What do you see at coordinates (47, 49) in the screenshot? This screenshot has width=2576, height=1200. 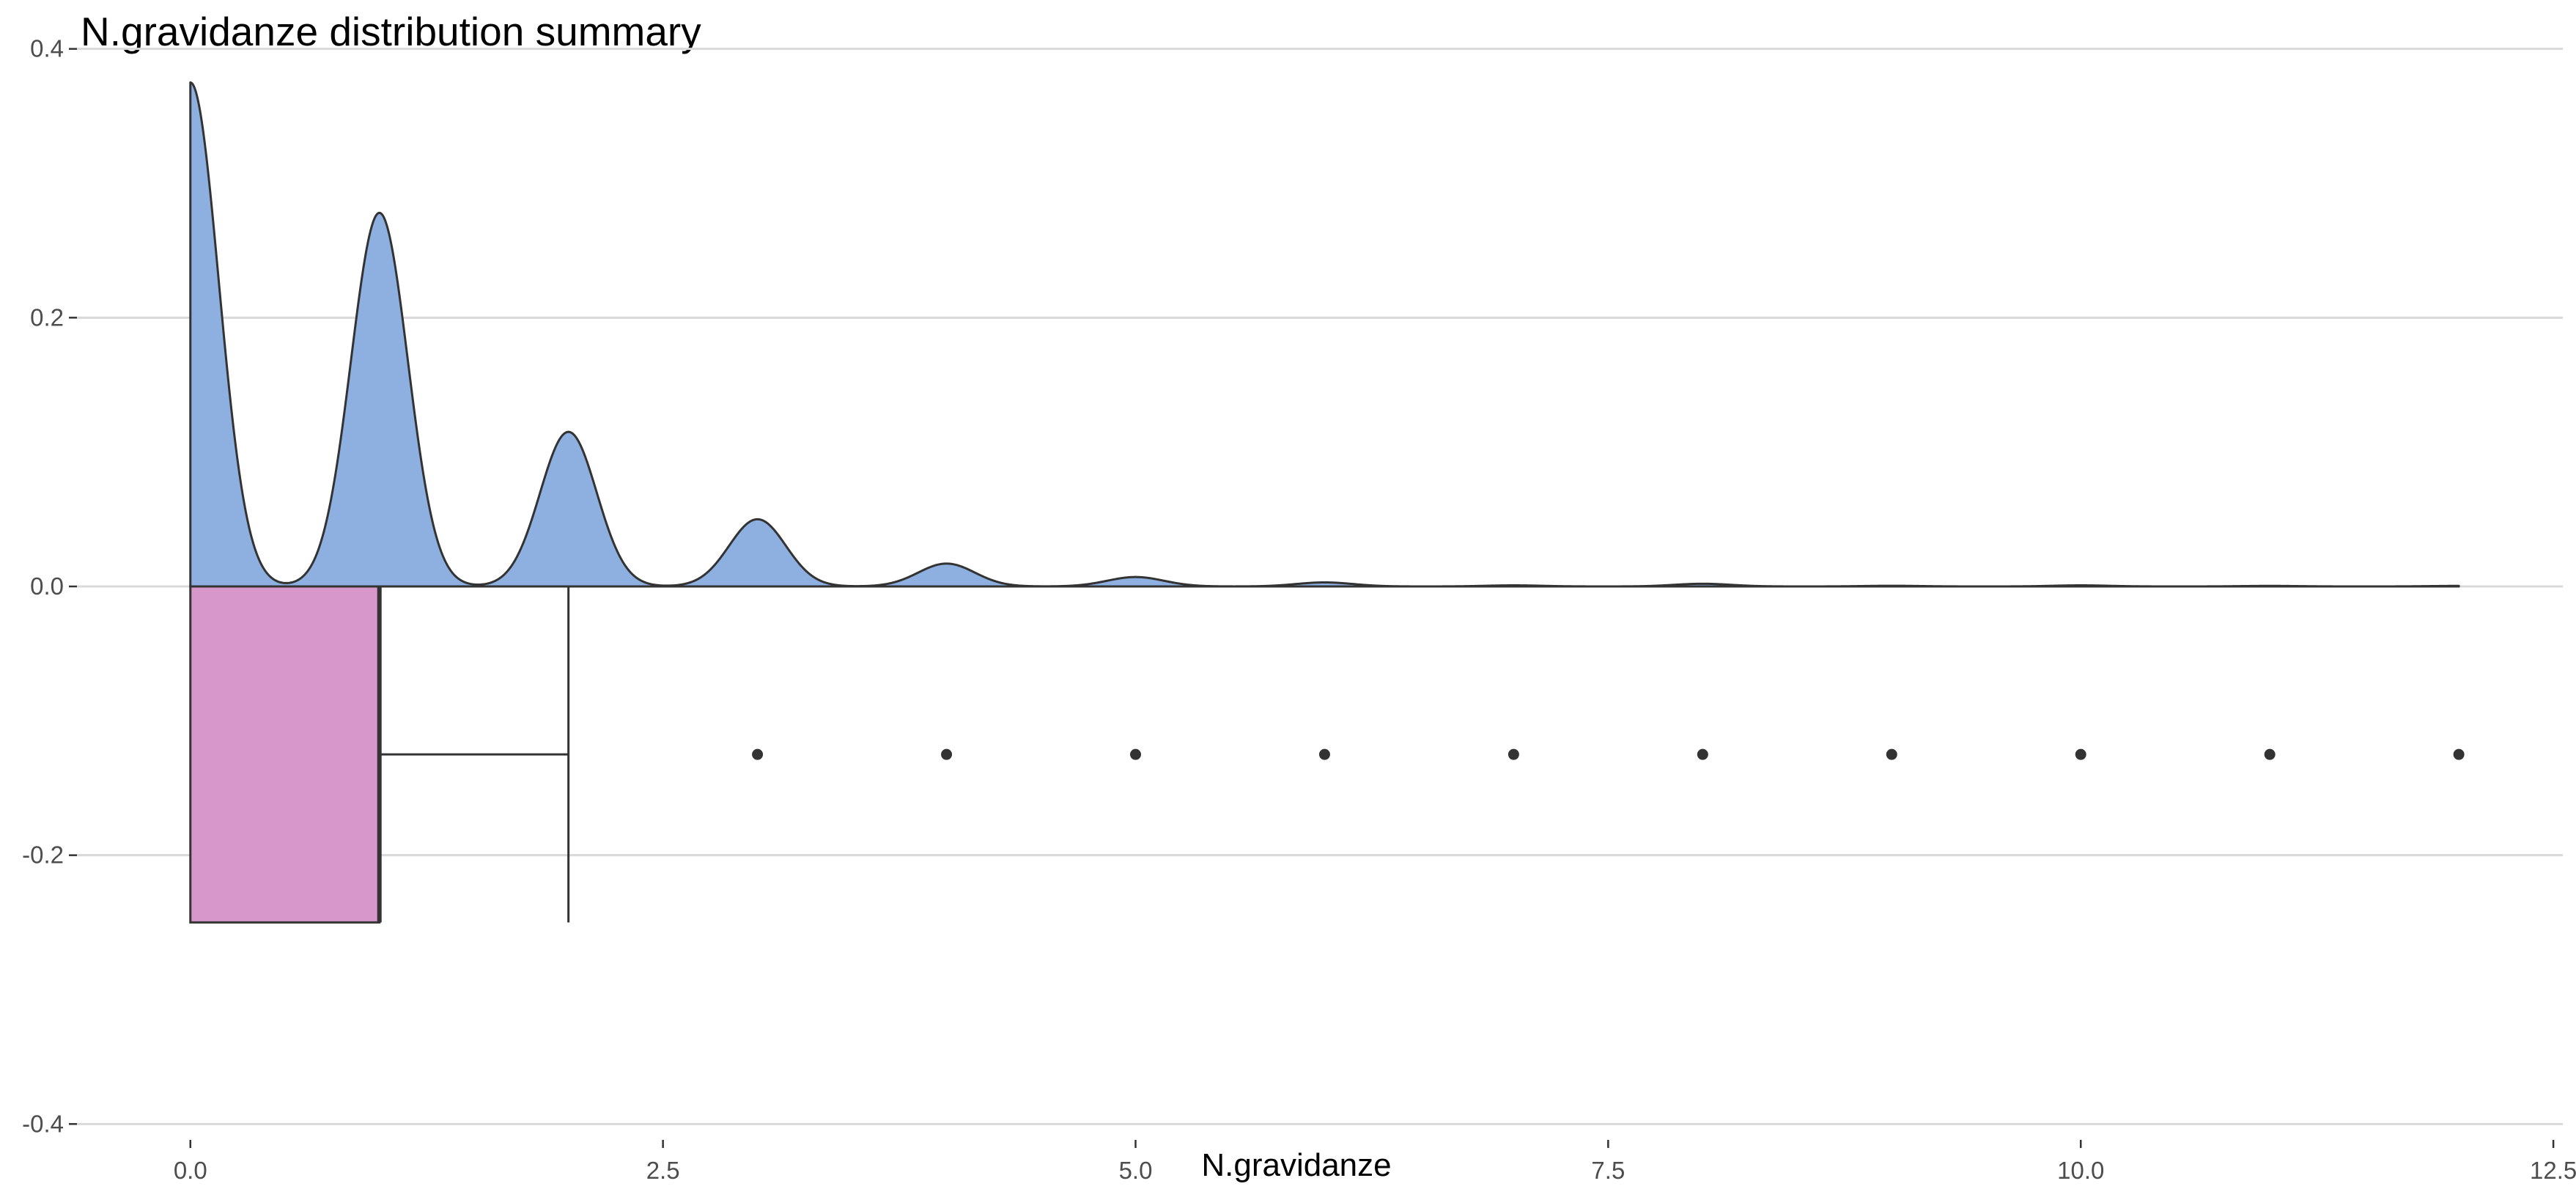 I see `y-tick-label: 0.4` at bounding box center [47, 49].